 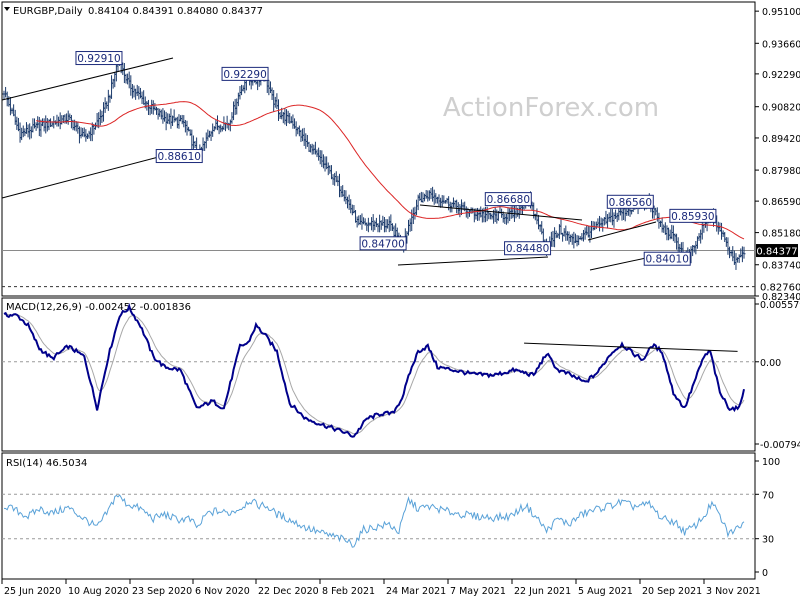 What do you see at coordinates (605, 591) in the screenshot?
I see `date-axis-label: 5 Aug 2021` at bounding box center [605, 591].